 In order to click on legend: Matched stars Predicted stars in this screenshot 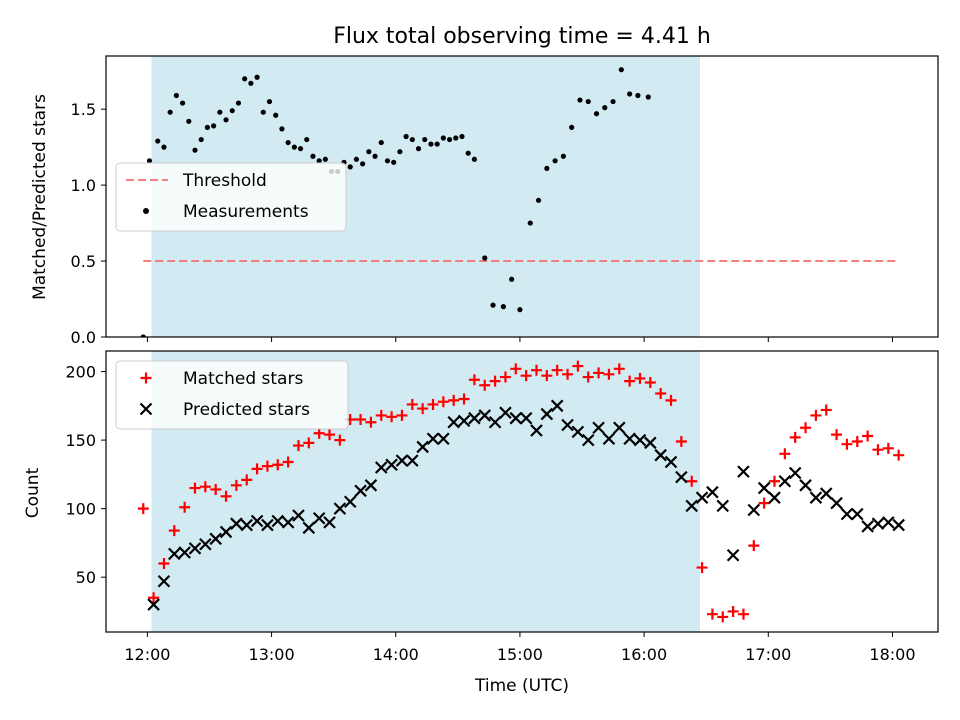, I will do `click(232, 395)`.